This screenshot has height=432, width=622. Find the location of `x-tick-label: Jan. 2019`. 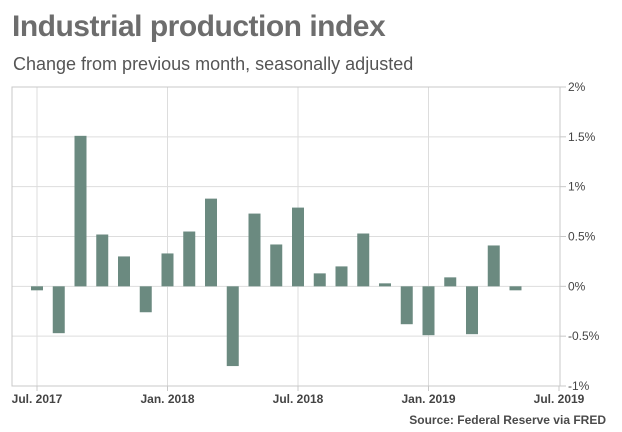

x-tick-label: Jan. 2019 is located at coordinates (428, 399).